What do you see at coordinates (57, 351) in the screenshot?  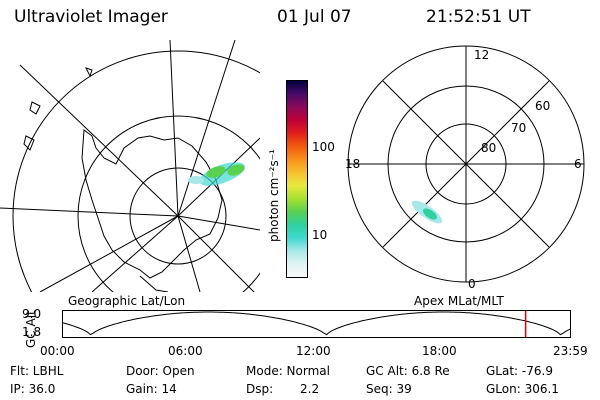 I see `altitude-xtick-0000: 00:00` at bounding box center [57, 351].